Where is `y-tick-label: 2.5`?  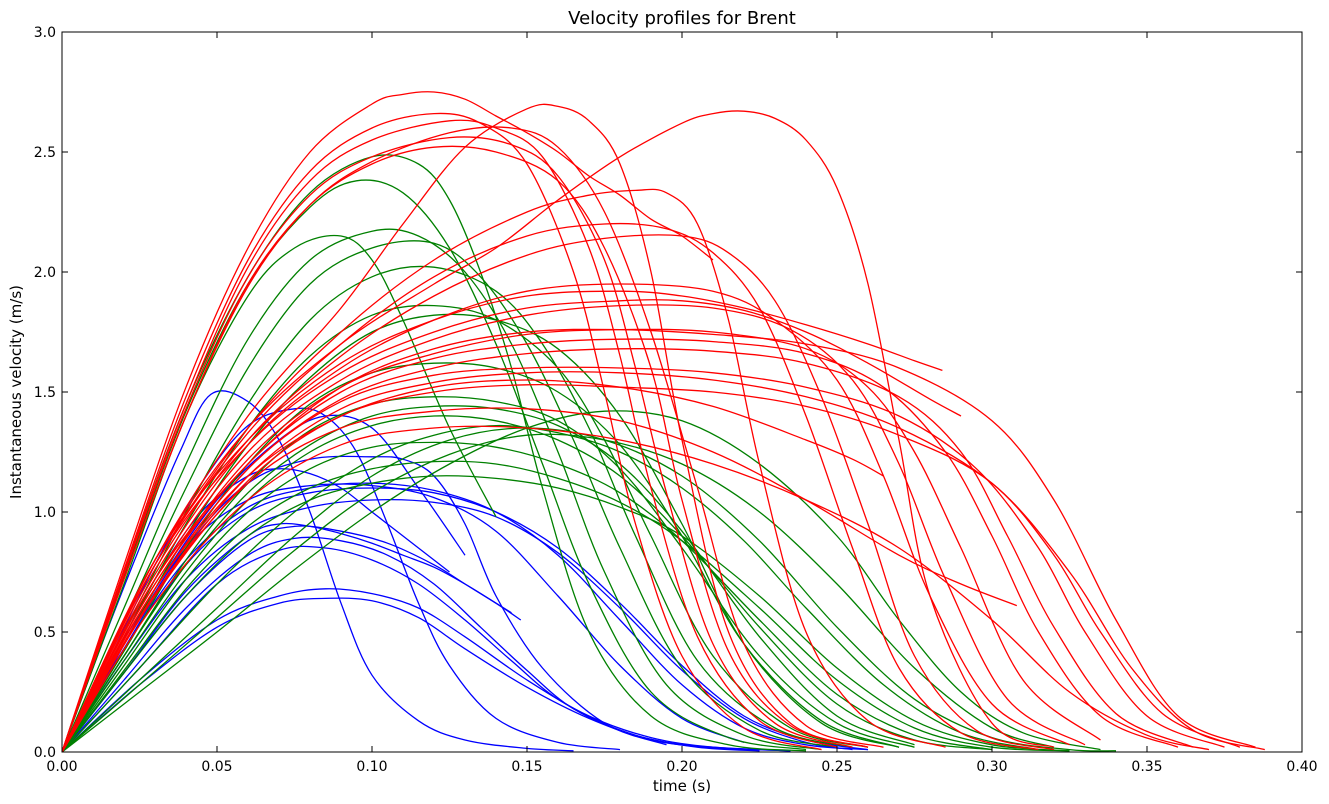 y-tick-label: 2.5 is located at coordinates (45, 153).